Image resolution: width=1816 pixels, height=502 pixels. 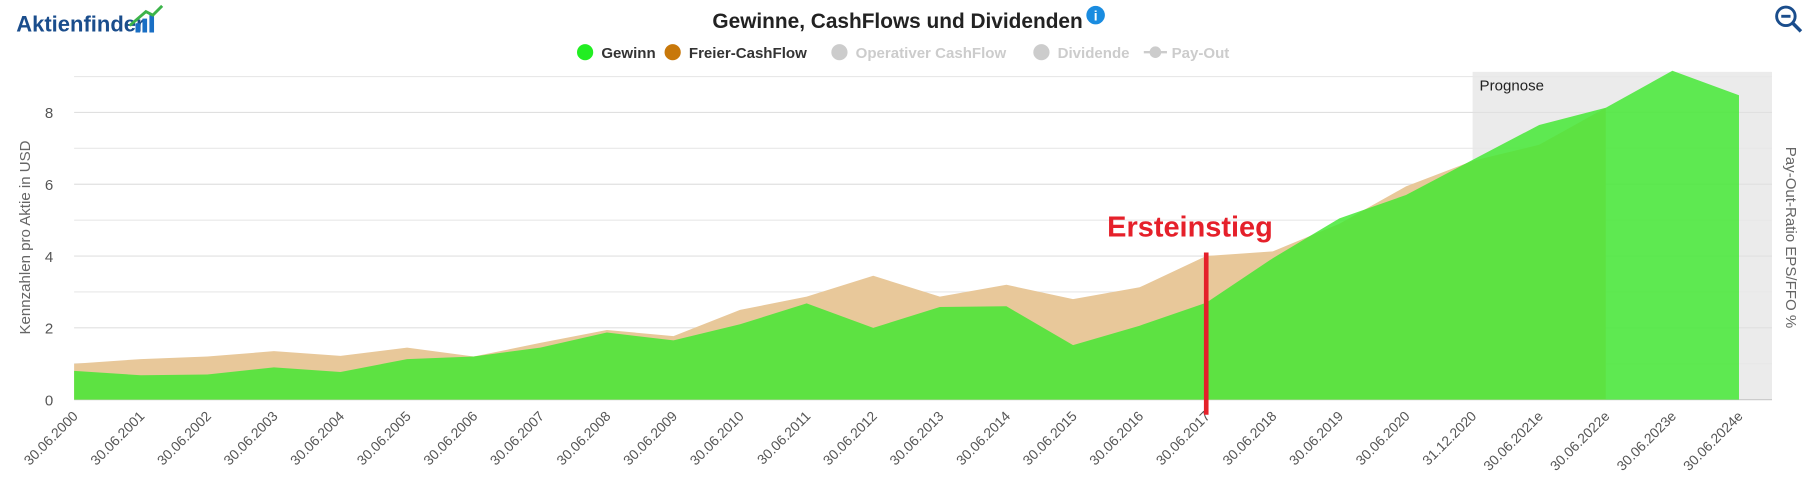 What do you see at coordinates (1201, 53) in the screenshot?
I see `legend-label: Pay-Out` at bounding box center [1201, 53].